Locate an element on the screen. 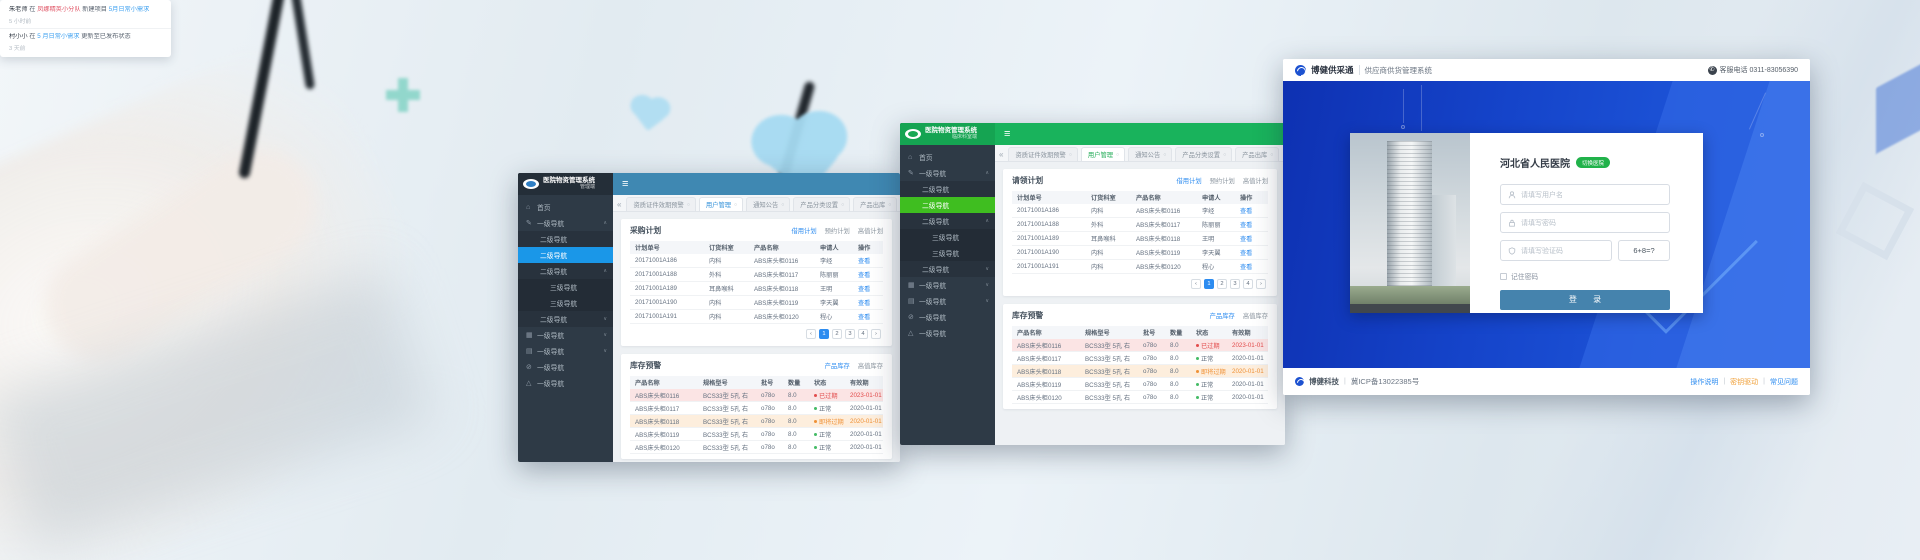 The height and width of the screenshot is (560, 1920). cell: 李经 is located at coordinates (1208, 211).